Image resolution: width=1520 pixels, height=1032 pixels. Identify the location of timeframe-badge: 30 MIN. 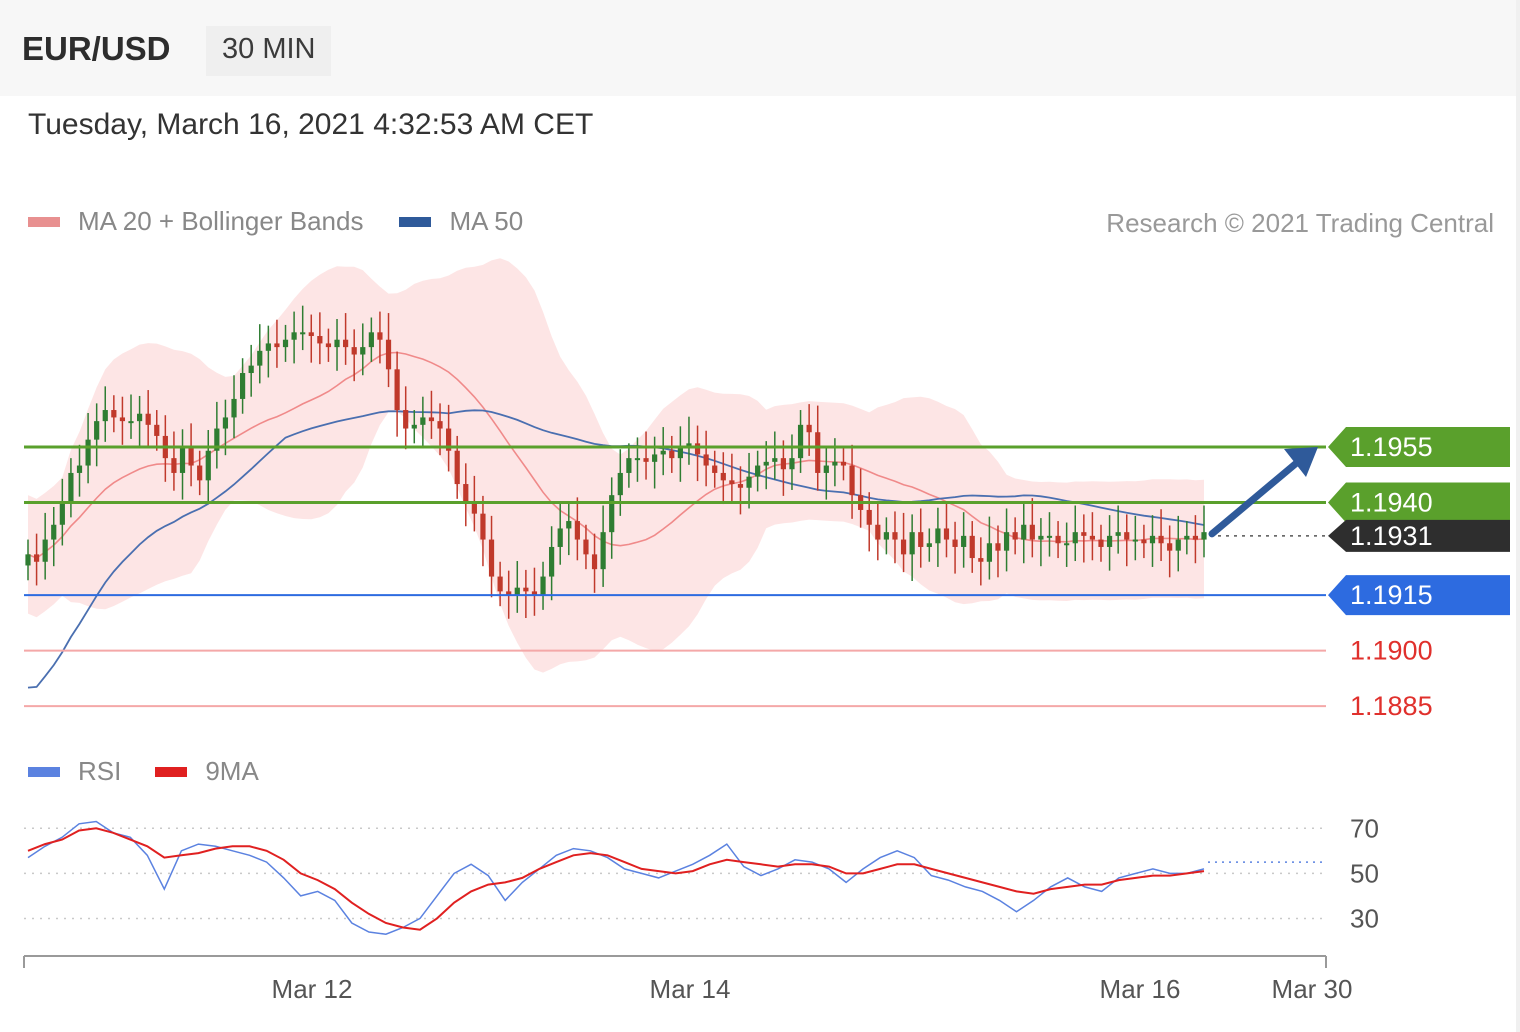
(269, 51).